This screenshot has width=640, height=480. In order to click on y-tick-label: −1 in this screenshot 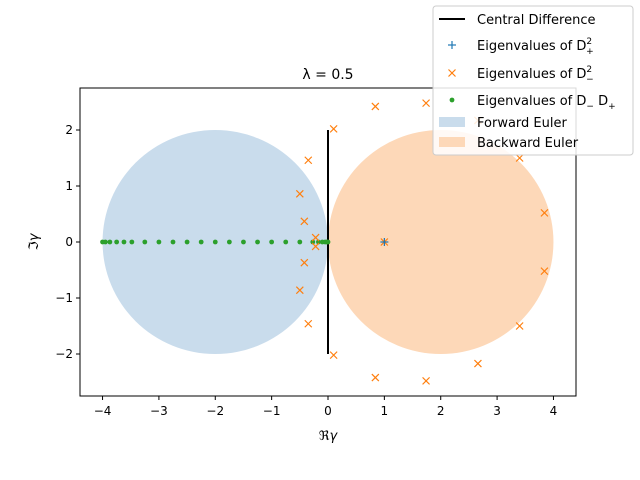, I will do `click(64, 298)`.